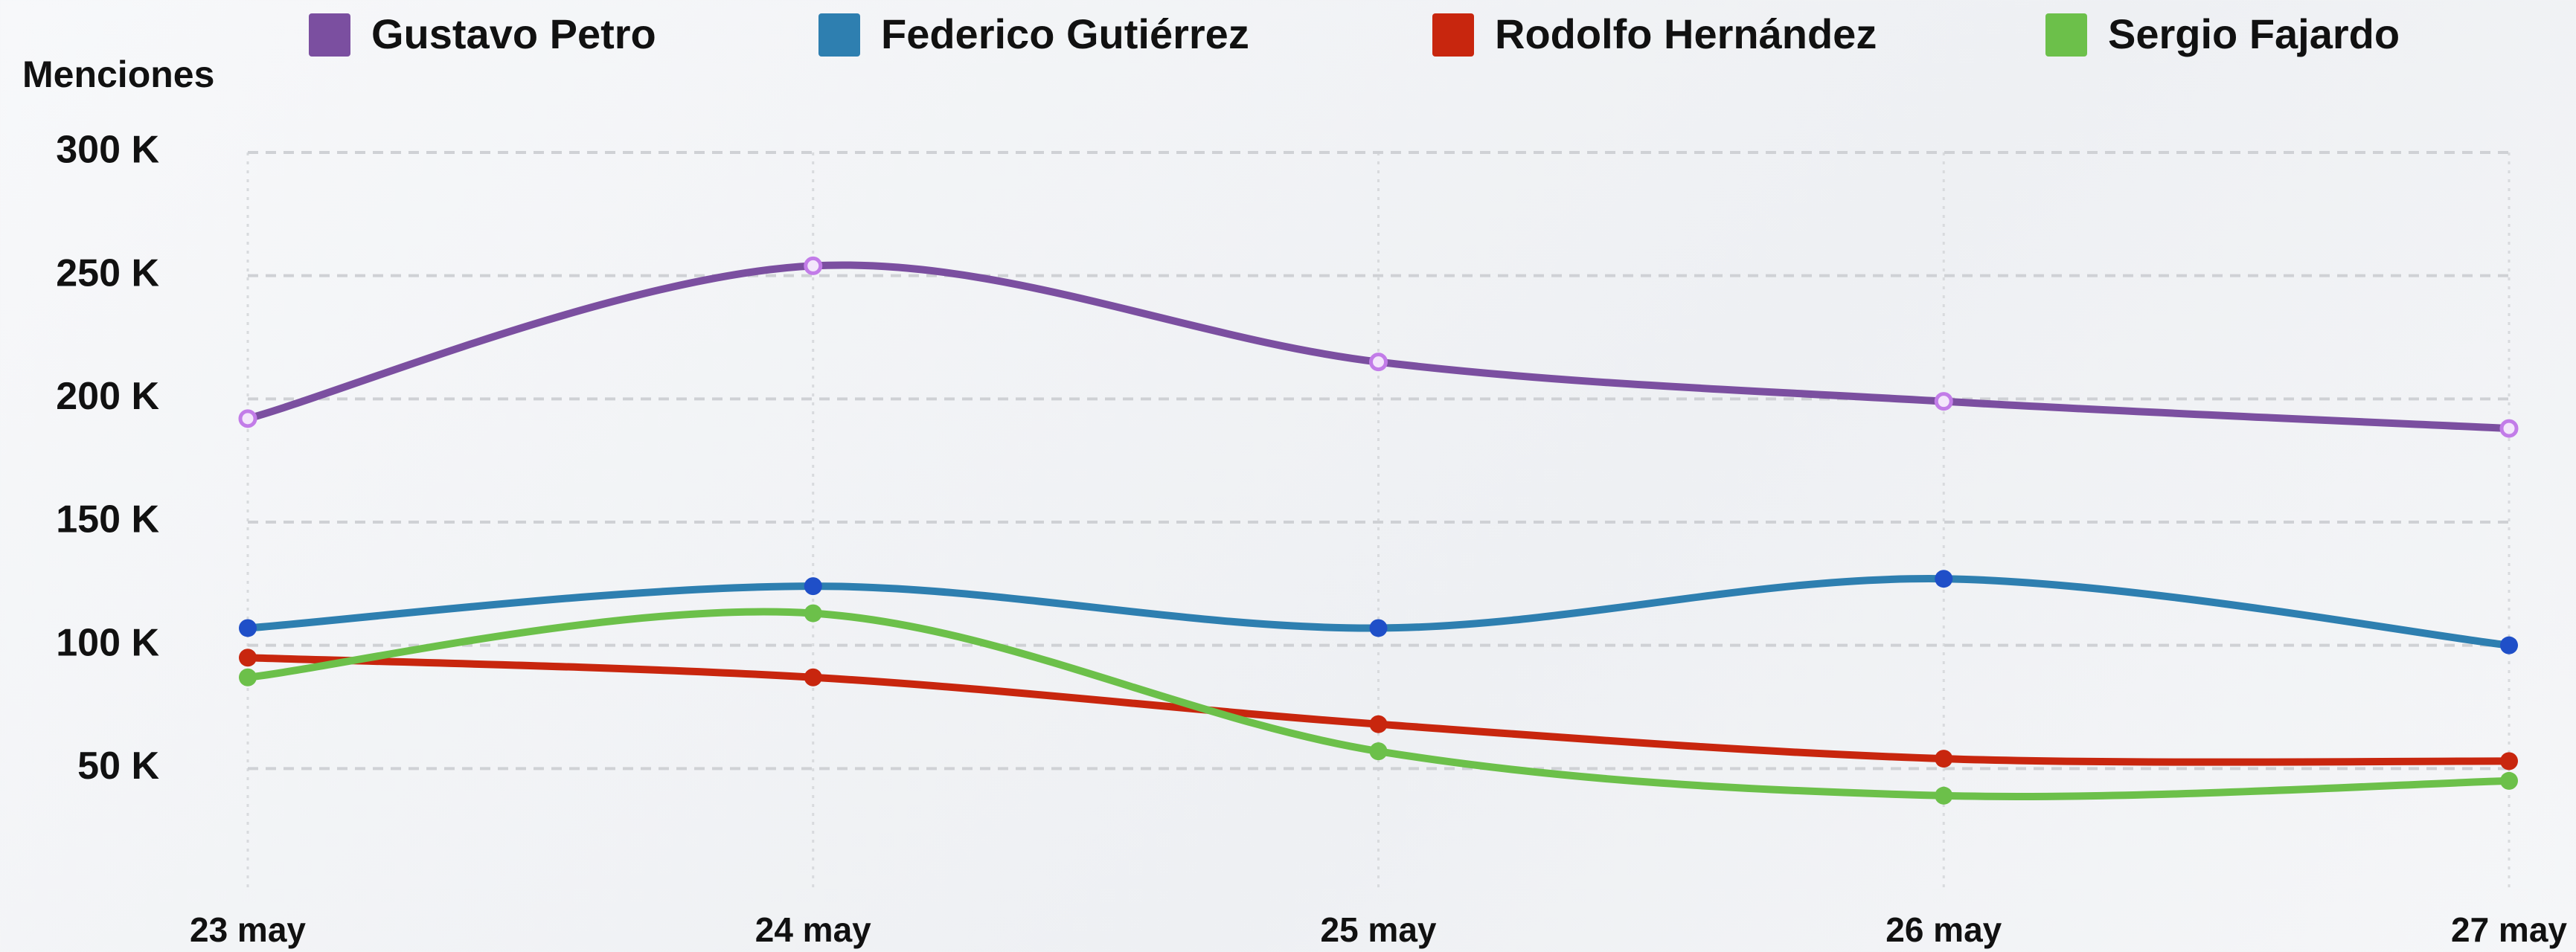  What do you see at coordinates (513, 33) in the screenshot?
I see `legend-label: Gustavo Petro` at bounding box center [513, 33].